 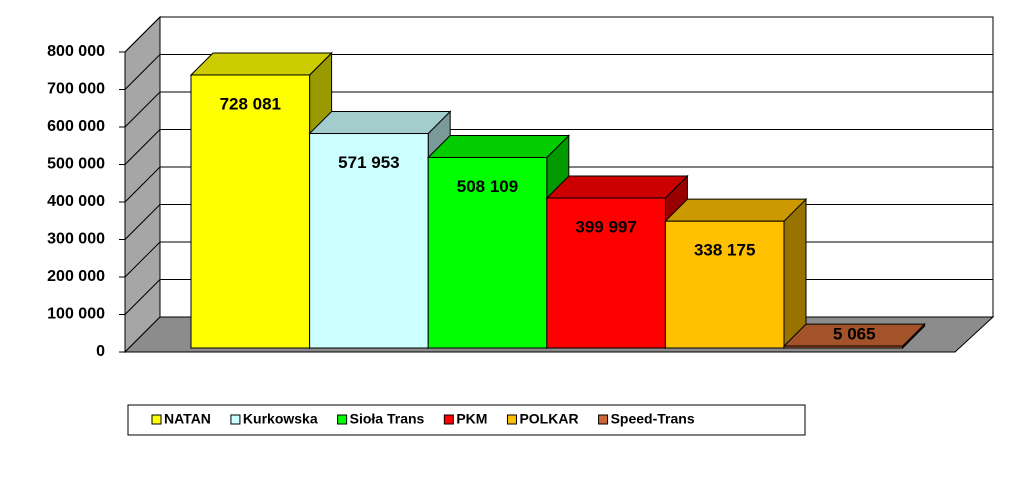 What do you see at coordinates (76, 126) in the screenshot?
I see `y-tick-label: 600 000` at bounding box center [76, 126].